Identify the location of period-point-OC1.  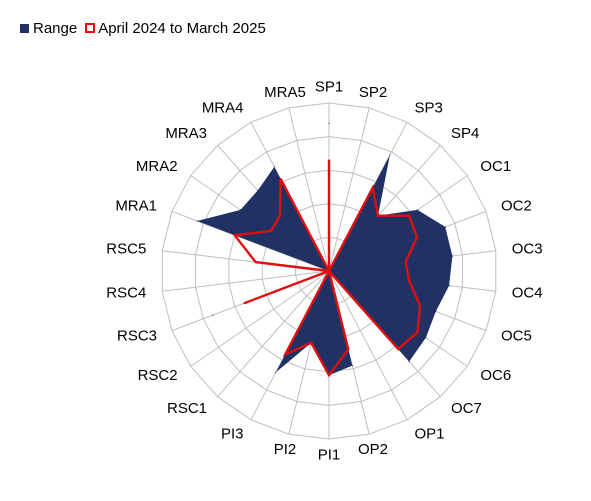
(409, 215).